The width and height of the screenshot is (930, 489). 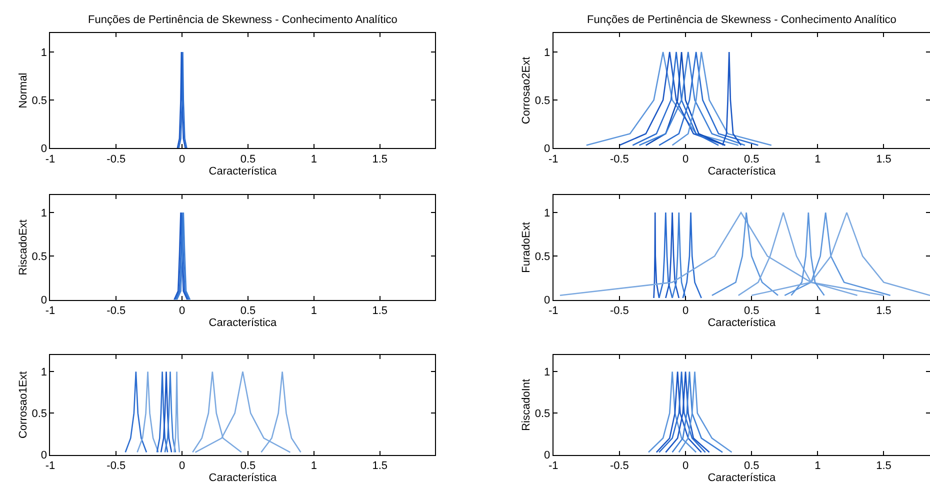 What do you see at coordinates (23, 405) in the screenshot?
I see `y-axis-title: Corrosao1Ext` at bounding box center [23, 405].